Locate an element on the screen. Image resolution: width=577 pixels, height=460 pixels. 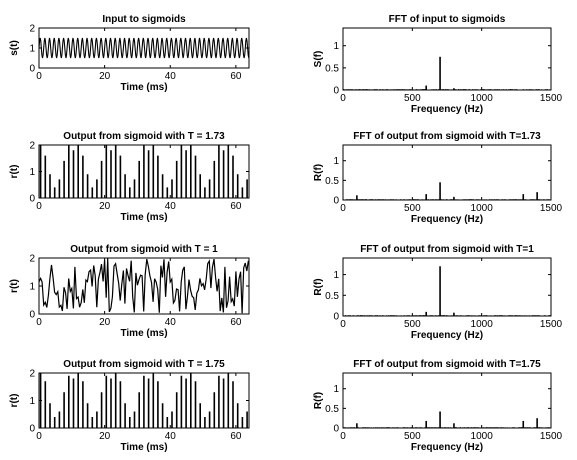
chart-title: FFT of output from sigmoid with T=1 is located at coordinates (447, 249).